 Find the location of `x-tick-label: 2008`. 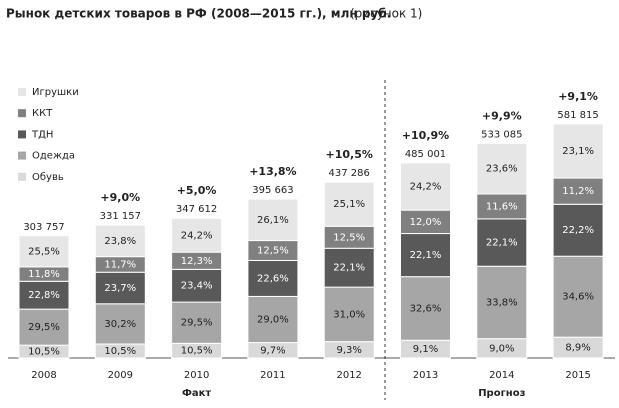

x-tick-label: 2008 is located at coordinates (43, 375).